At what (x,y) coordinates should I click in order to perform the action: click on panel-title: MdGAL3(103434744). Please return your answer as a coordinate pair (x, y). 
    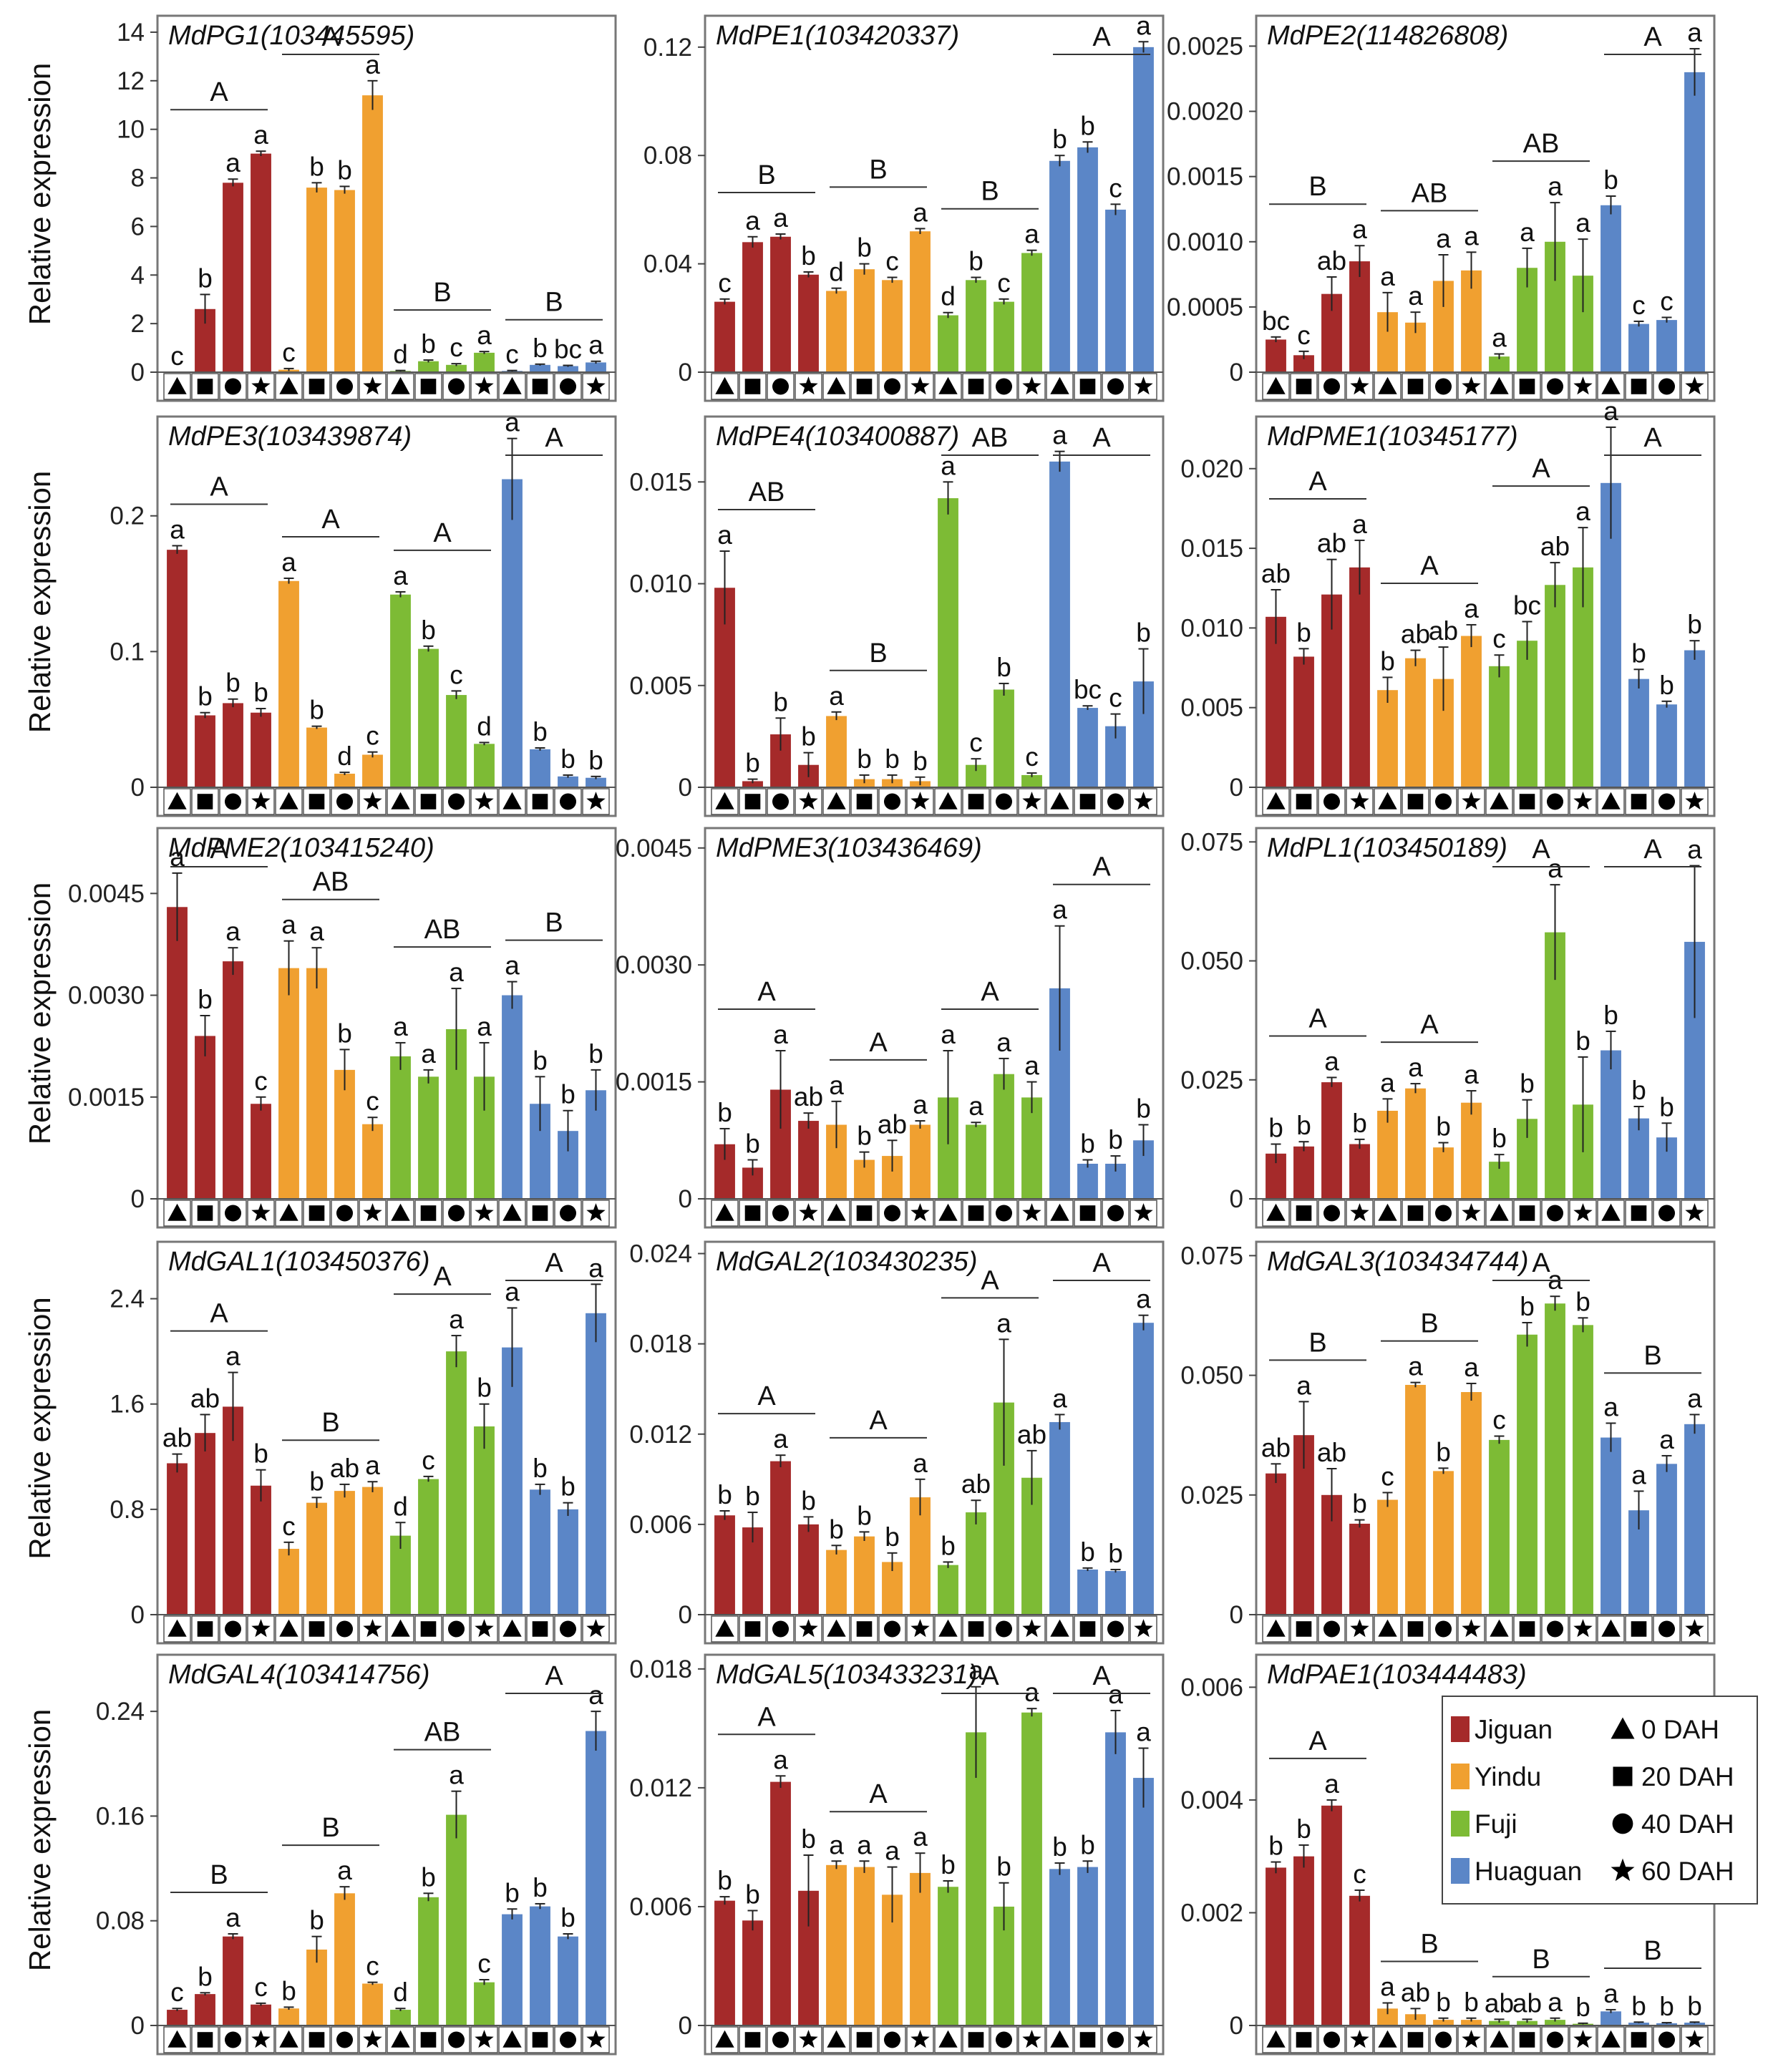
    Looking at the image, I should click on (1397, 1262).